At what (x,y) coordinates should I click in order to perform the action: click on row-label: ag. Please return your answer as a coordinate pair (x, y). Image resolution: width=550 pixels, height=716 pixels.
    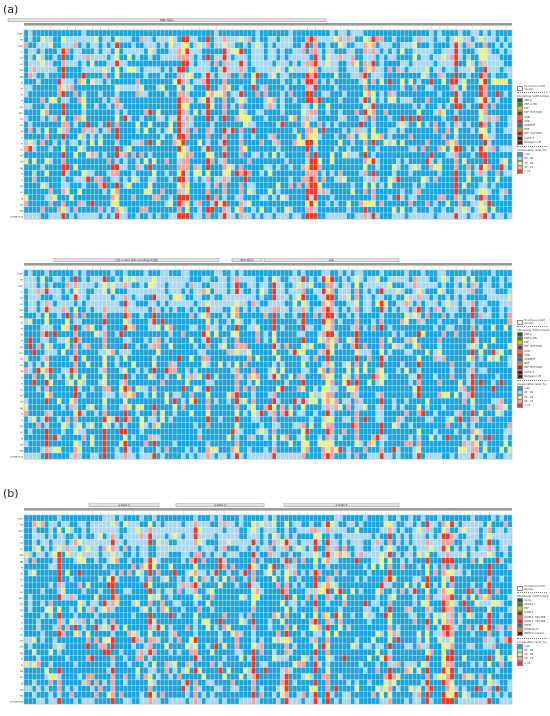
    Looking at the image, I should click on (22, 168).